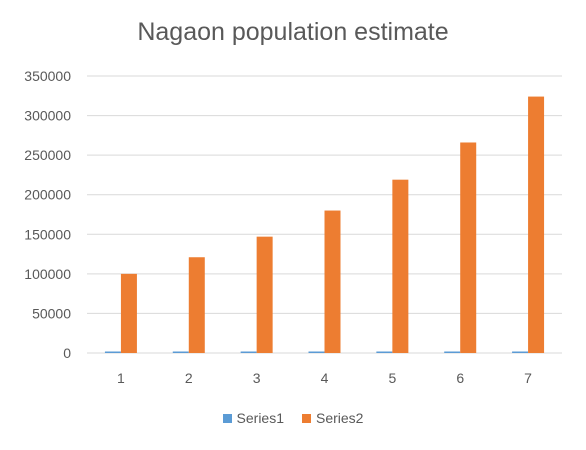 The width and height of the screenshot is (586, 450). What do you see at coordinates (47, 155) in the screenshot?
I see `y-tick-label: 250000` at bounding box center [47, 155].